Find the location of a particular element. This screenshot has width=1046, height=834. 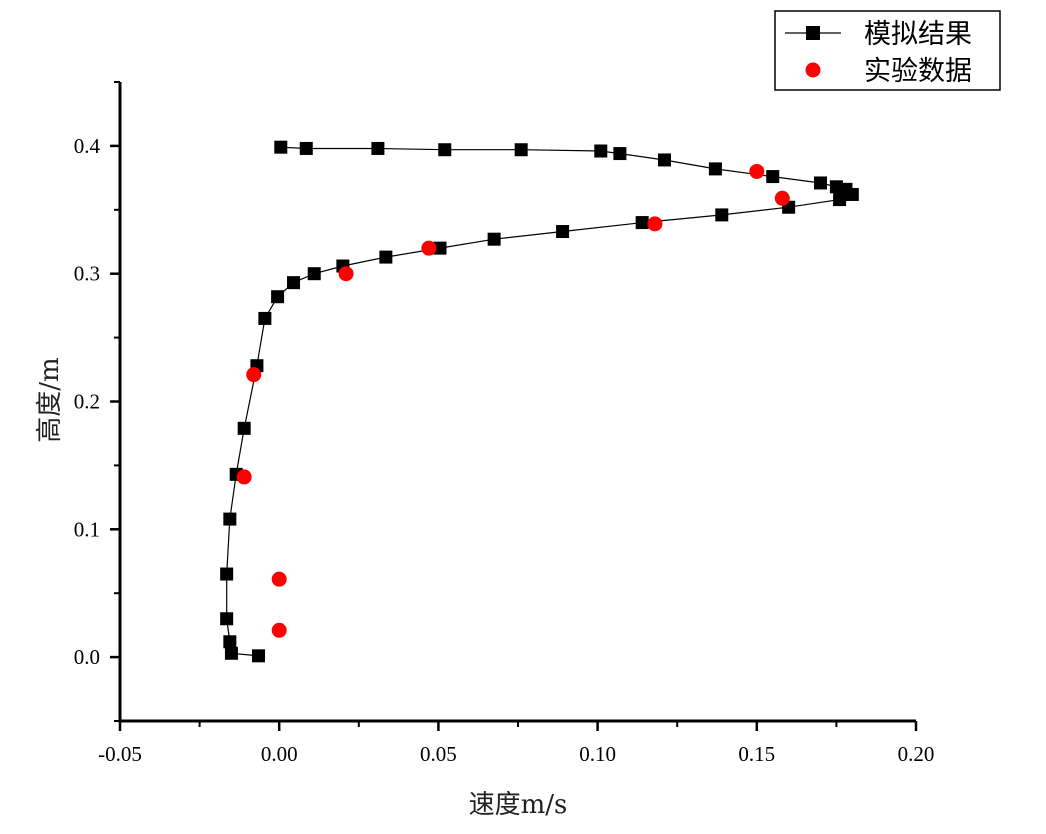

x-axis-title: 速度m/s is located at coordinates (518, 805).